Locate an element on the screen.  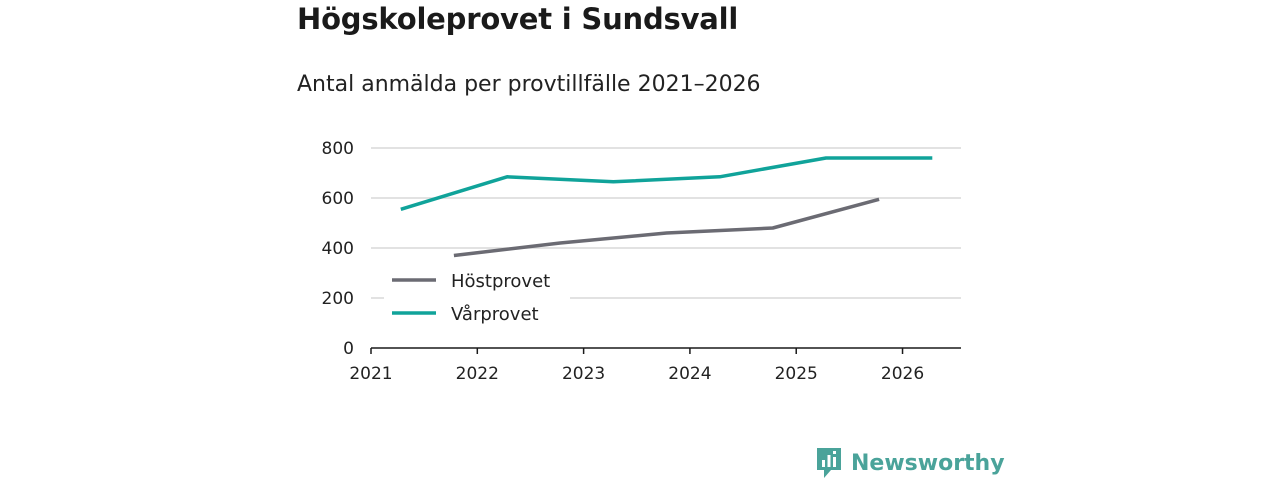
brand-logo: Newsworthy is located at coordinates (910, 463).